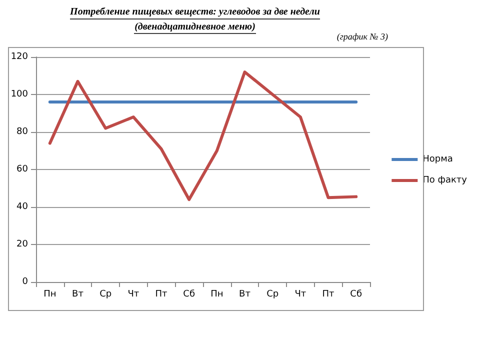  Describe the element at coordinates (194, 12) in the screenshot. I see `chart-title: Потребление пищевых веществ: углеводов за две недели` at that location.